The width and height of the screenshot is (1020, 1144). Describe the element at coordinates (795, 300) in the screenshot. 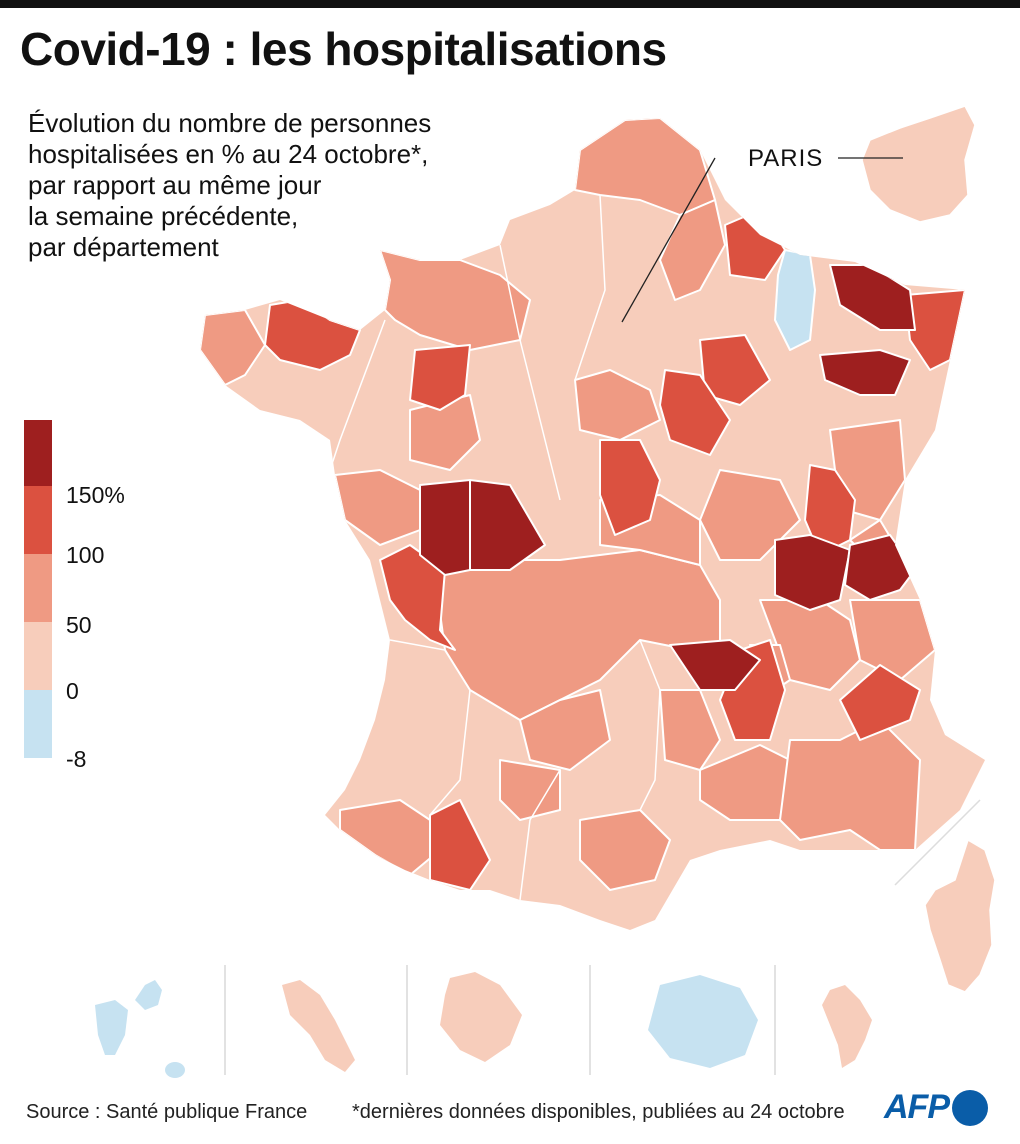

I see `department-negative` at that location.